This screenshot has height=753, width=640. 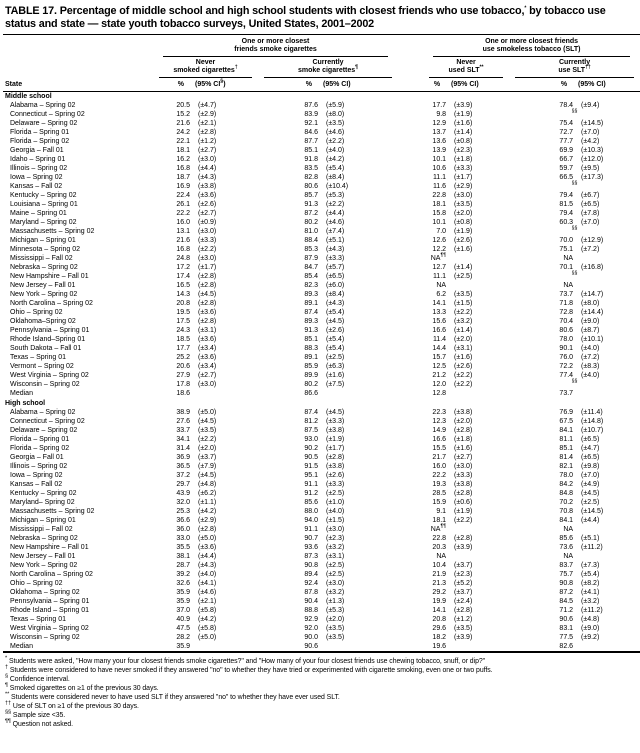 I want to click on ci-value: (±7.0), so click(x=590, y=223).